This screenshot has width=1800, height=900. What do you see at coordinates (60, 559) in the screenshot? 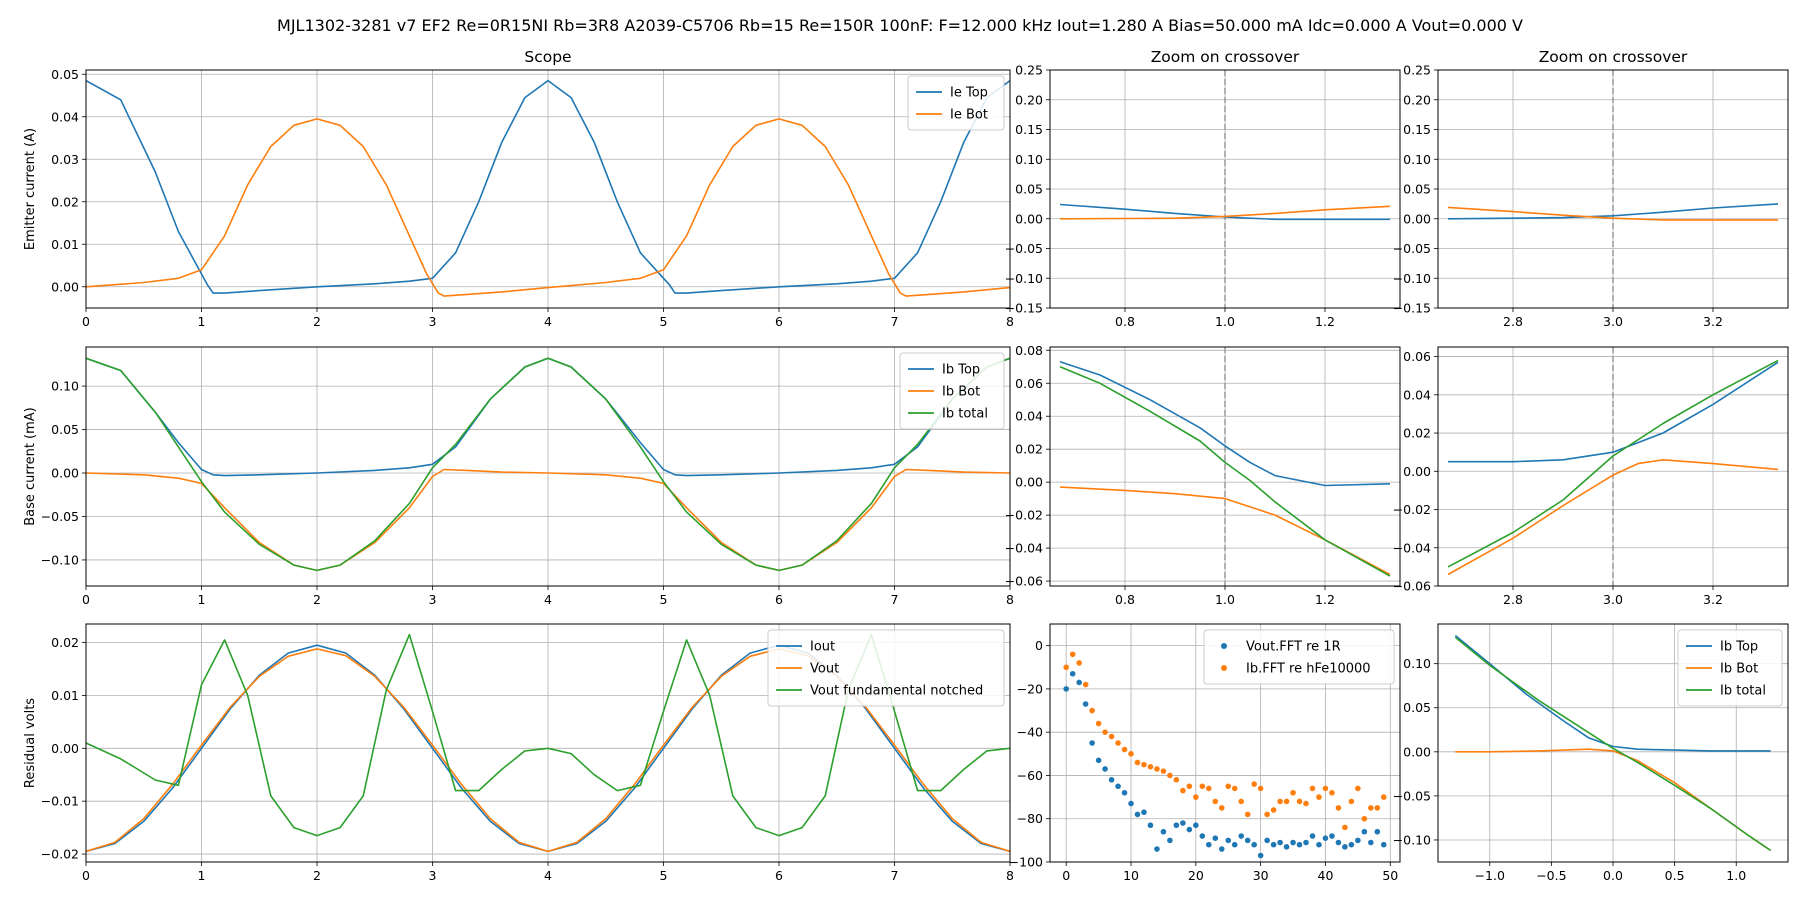
I see `y-tick-label: −0.10` at bounding box center [60, 559].